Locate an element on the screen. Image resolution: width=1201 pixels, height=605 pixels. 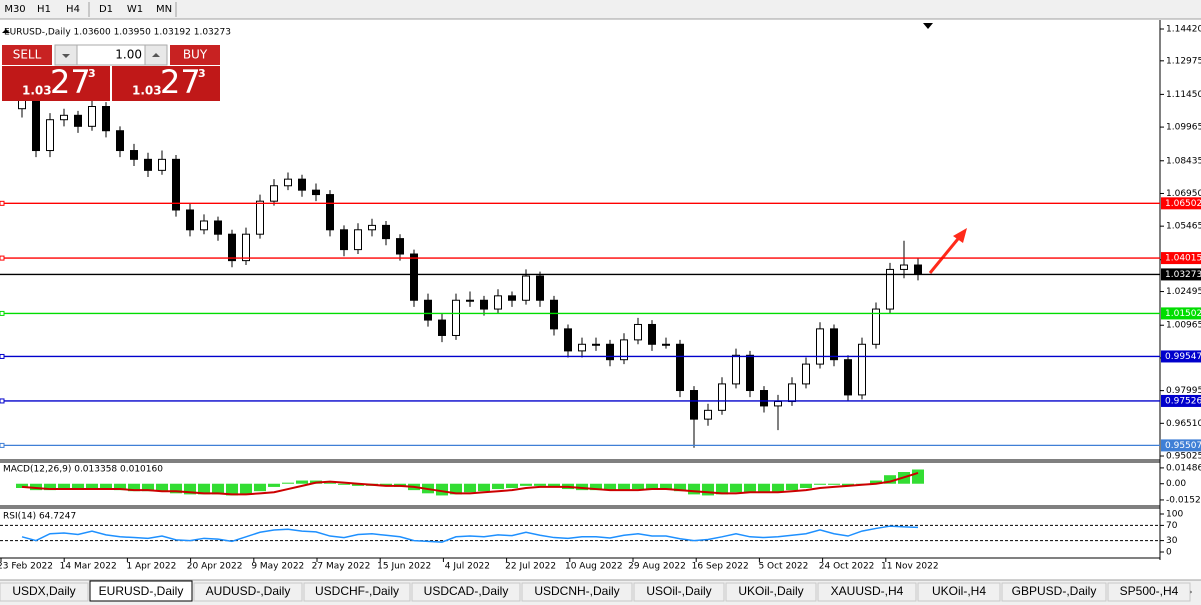
timeframe-label: H1 is located at coordinates (44, 9).